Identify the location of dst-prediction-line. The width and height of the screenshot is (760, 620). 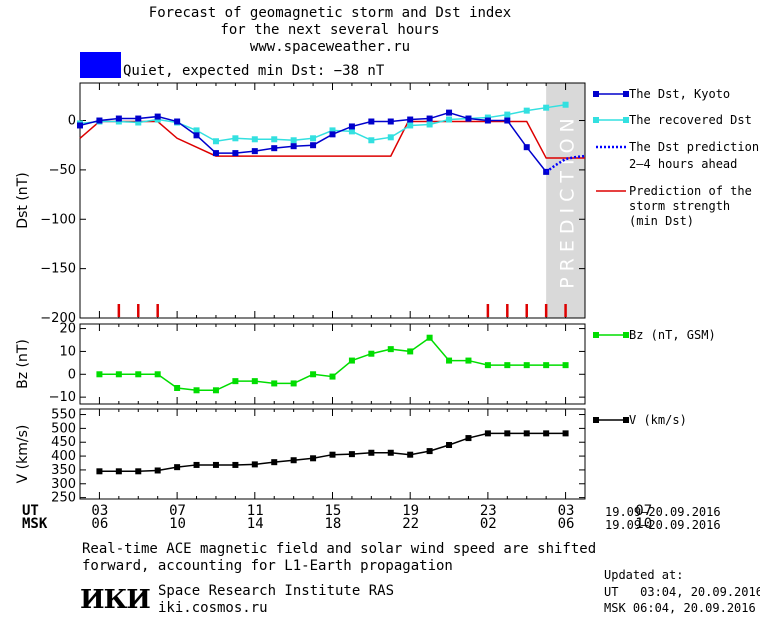
(565, 163).